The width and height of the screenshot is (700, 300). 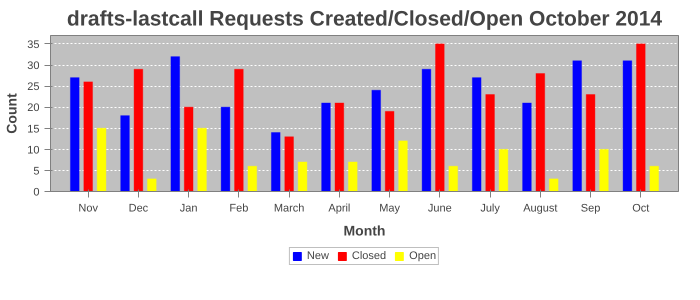 I want to click on legend-label: New, so click(x=317, y=256).